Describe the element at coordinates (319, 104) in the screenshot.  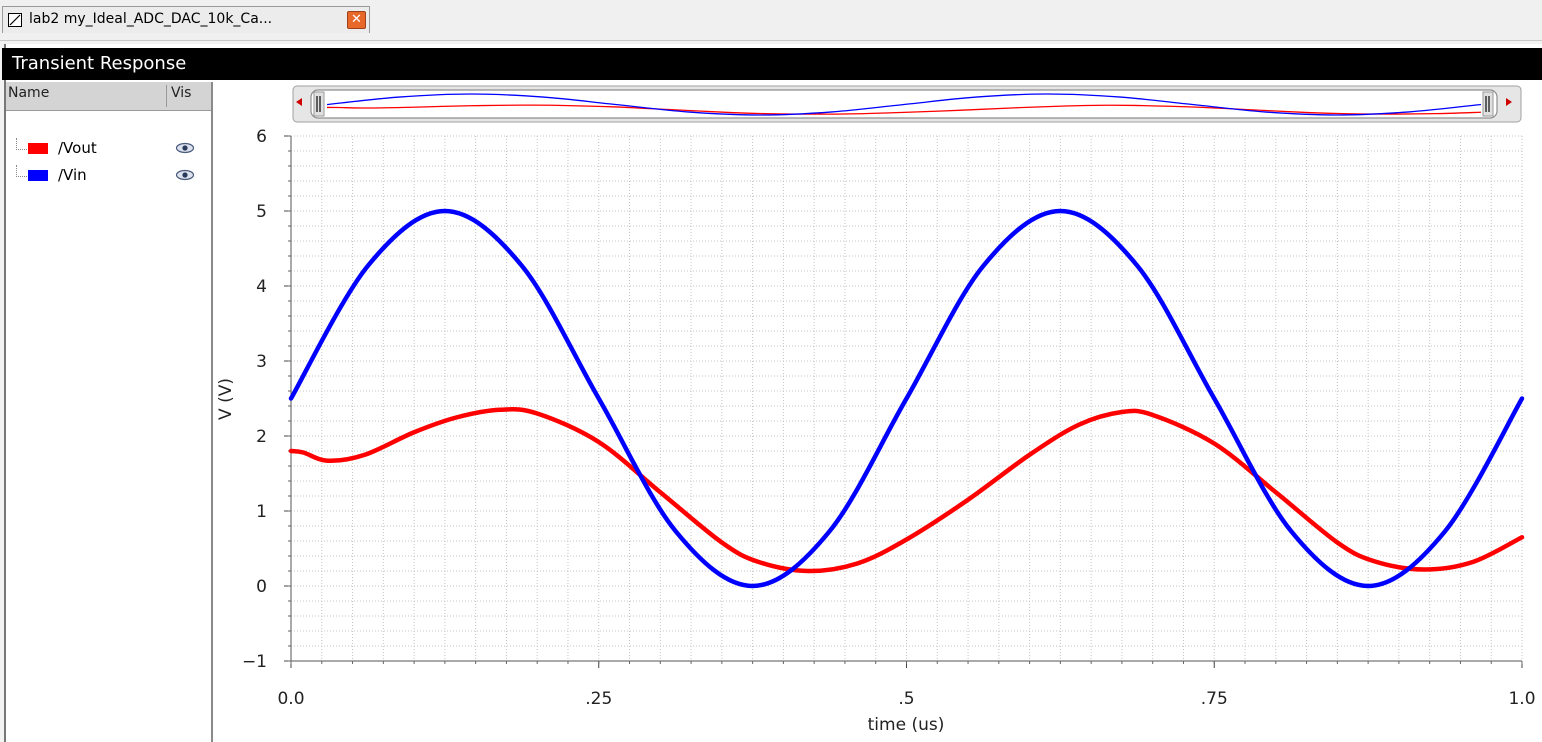
I see `left-drag-handle` at that location.